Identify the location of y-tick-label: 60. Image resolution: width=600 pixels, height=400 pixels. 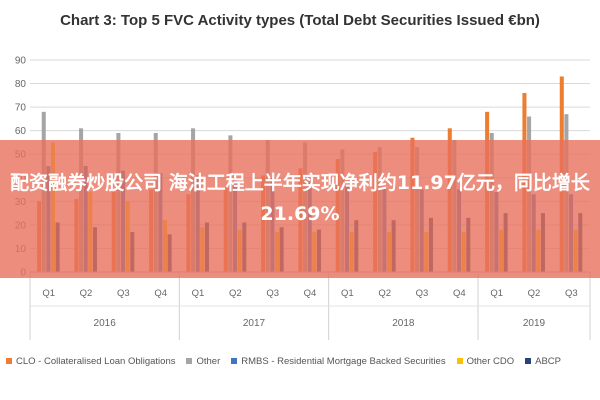
(21, 131).